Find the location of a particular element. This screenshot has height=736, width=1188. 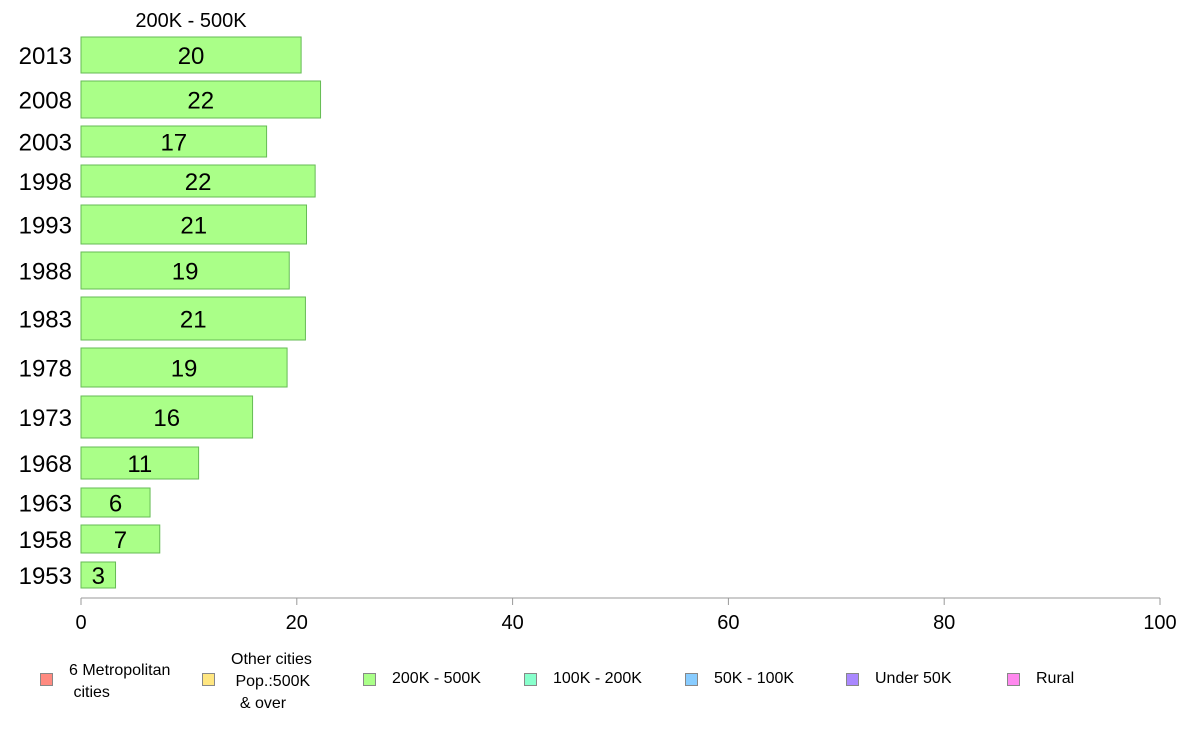

legend-item-100k-200k: 100K - 200K is located at coordinates (583, 679).